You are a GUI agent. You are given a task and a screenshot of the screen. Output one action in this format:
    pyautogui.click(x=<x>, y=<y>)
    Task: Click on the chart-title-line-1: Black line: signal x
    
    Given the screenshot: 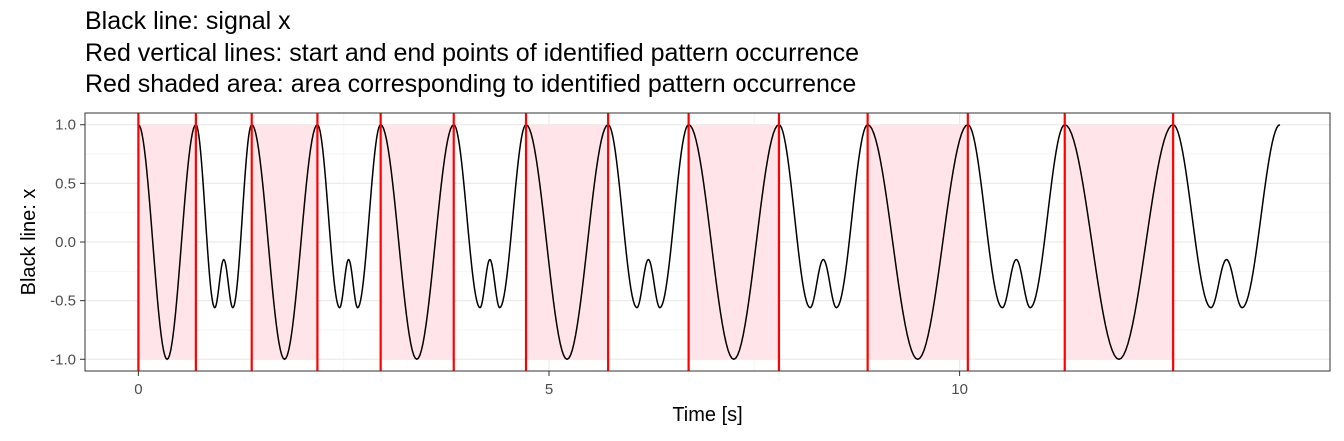 What is the action you would take?
    pyautogui.click(x=188, y=21)
    